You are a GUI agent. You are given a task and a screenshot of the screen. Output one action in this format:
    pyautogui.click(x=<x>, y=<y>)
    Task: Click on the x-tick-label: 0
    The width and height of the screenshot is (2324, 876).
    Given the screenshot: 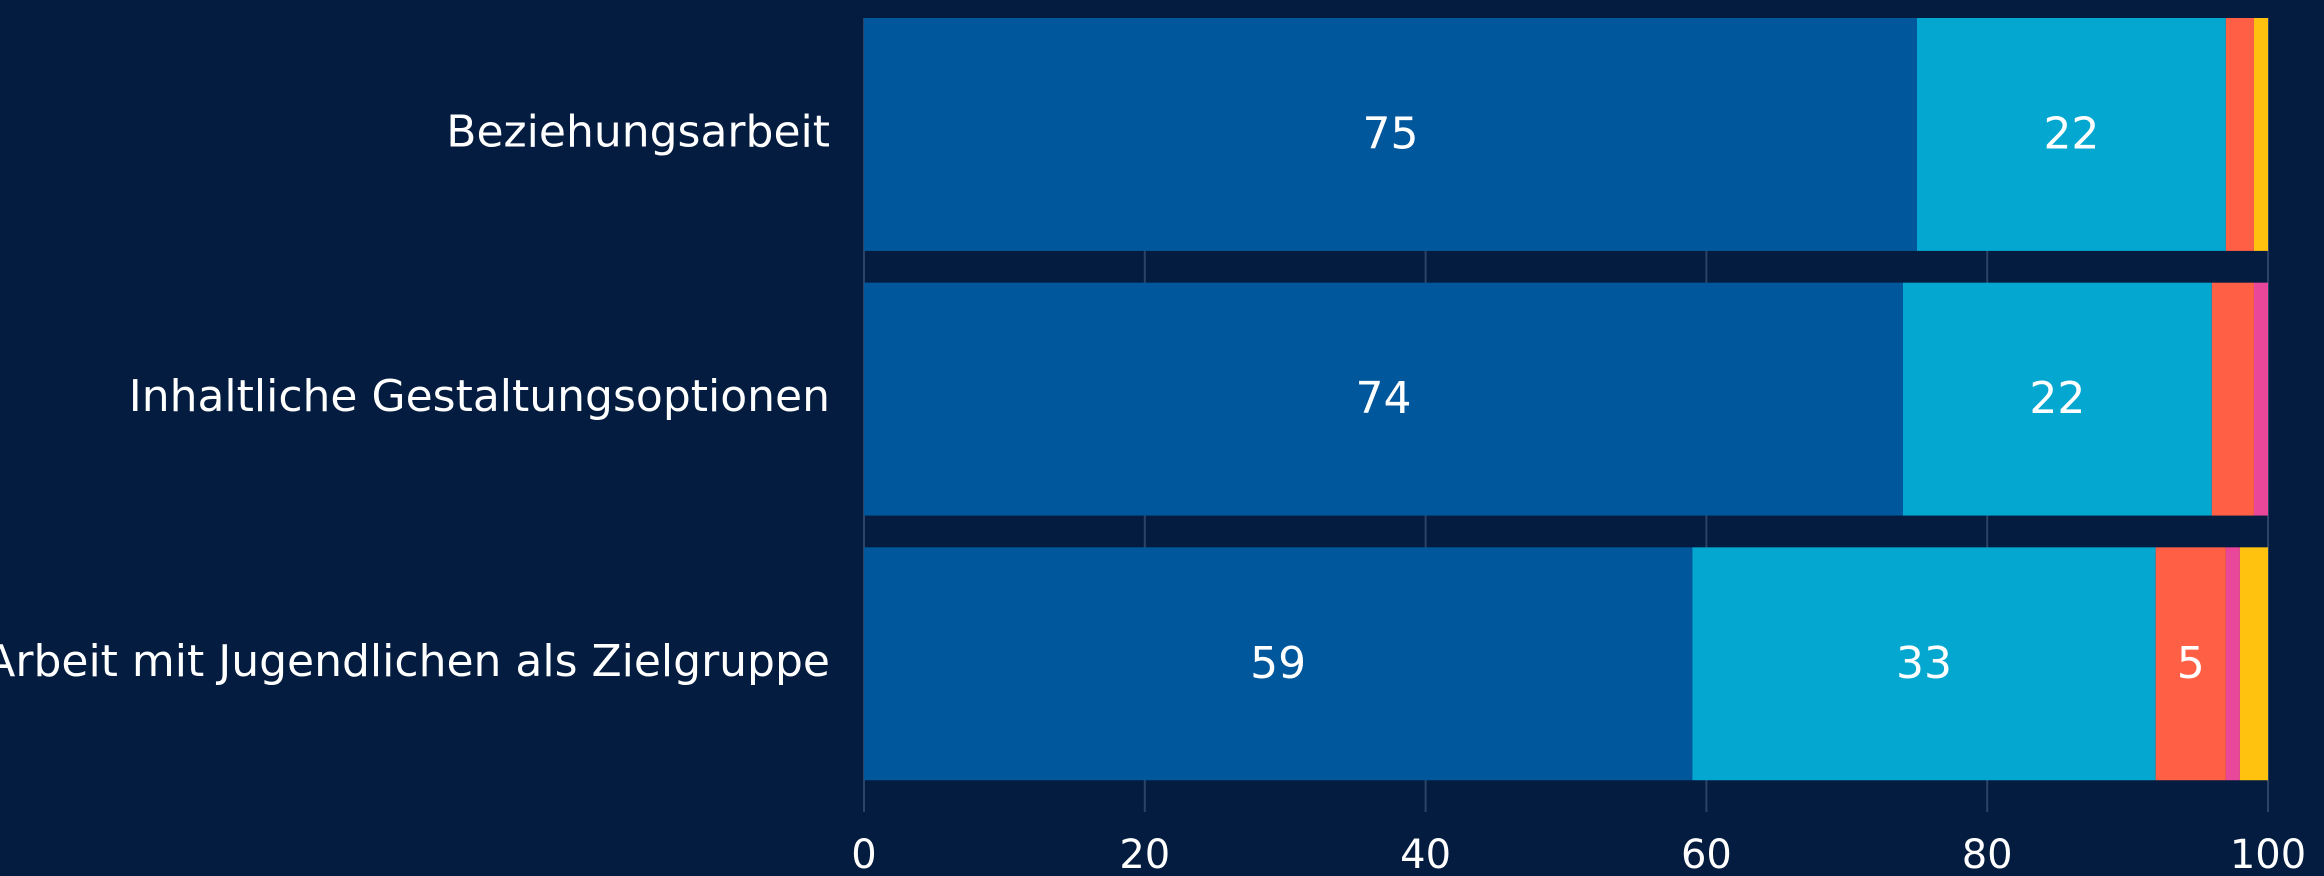 What is the action you would take?
    pyautogui.click(x=863, y=854)
    